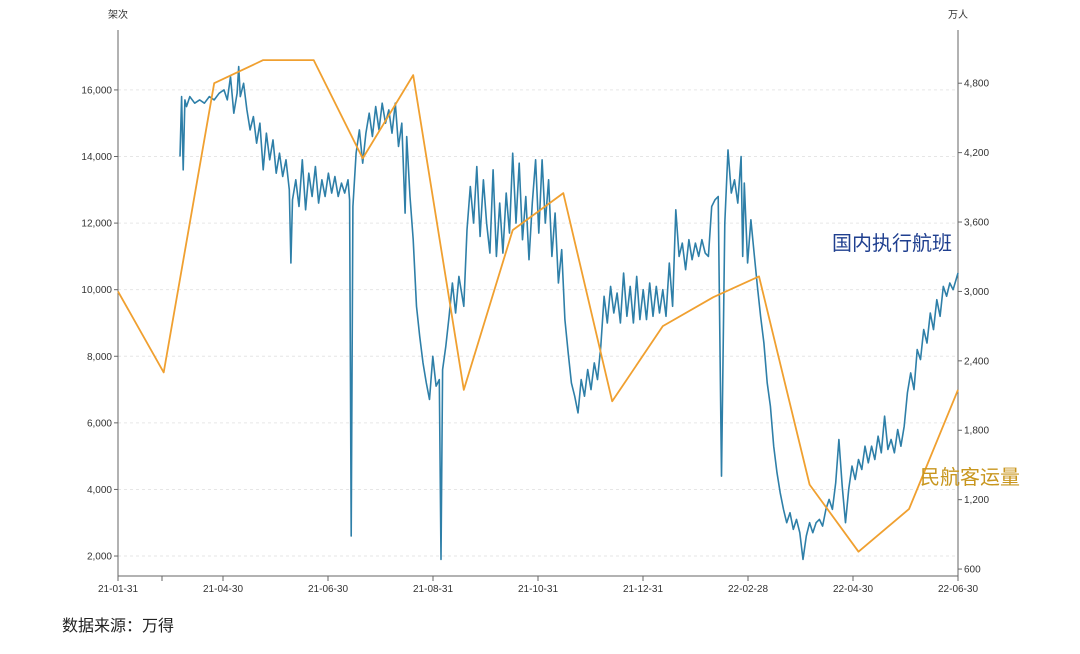  I want to click on x-tick-label: 21-06-30, so click(328, 589).